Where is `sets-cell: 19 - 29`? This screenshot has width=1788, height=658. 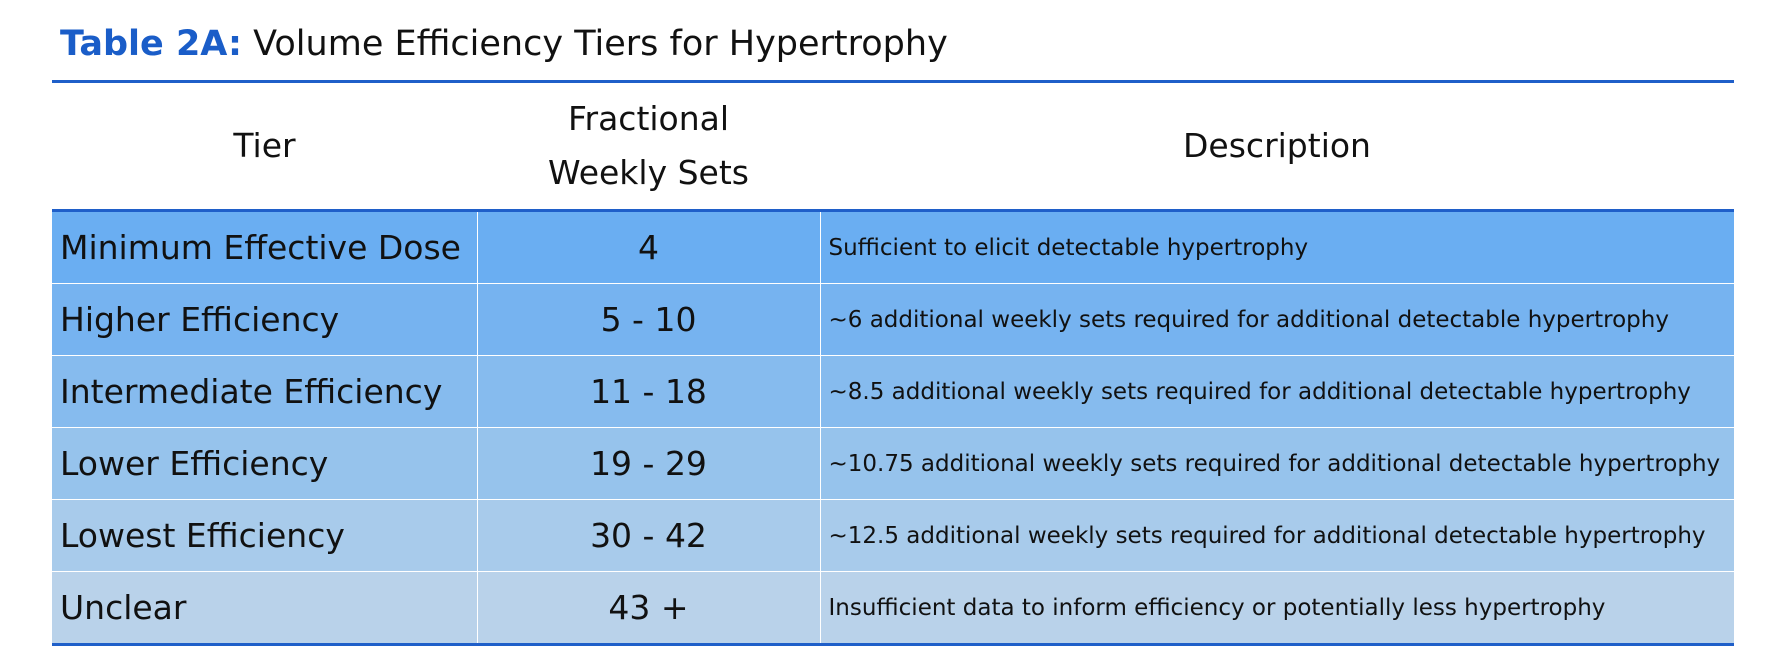
sets-cell: 19 - 29 is located at coordinates (649, 463).